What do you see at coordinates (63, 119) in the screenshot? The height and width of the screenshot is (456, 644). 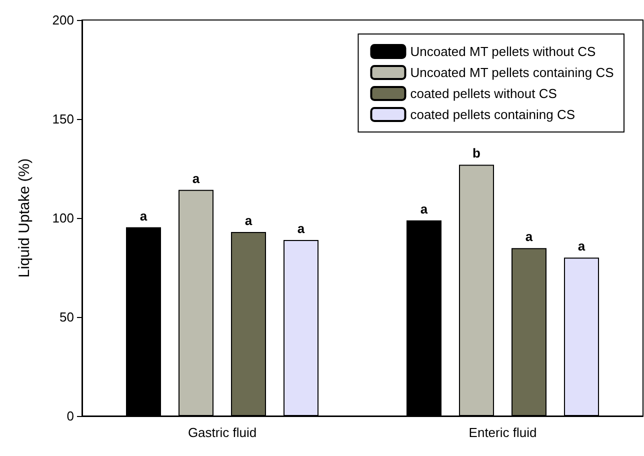 I see `y-tick-label: 150` at bounding box center [63, 119].